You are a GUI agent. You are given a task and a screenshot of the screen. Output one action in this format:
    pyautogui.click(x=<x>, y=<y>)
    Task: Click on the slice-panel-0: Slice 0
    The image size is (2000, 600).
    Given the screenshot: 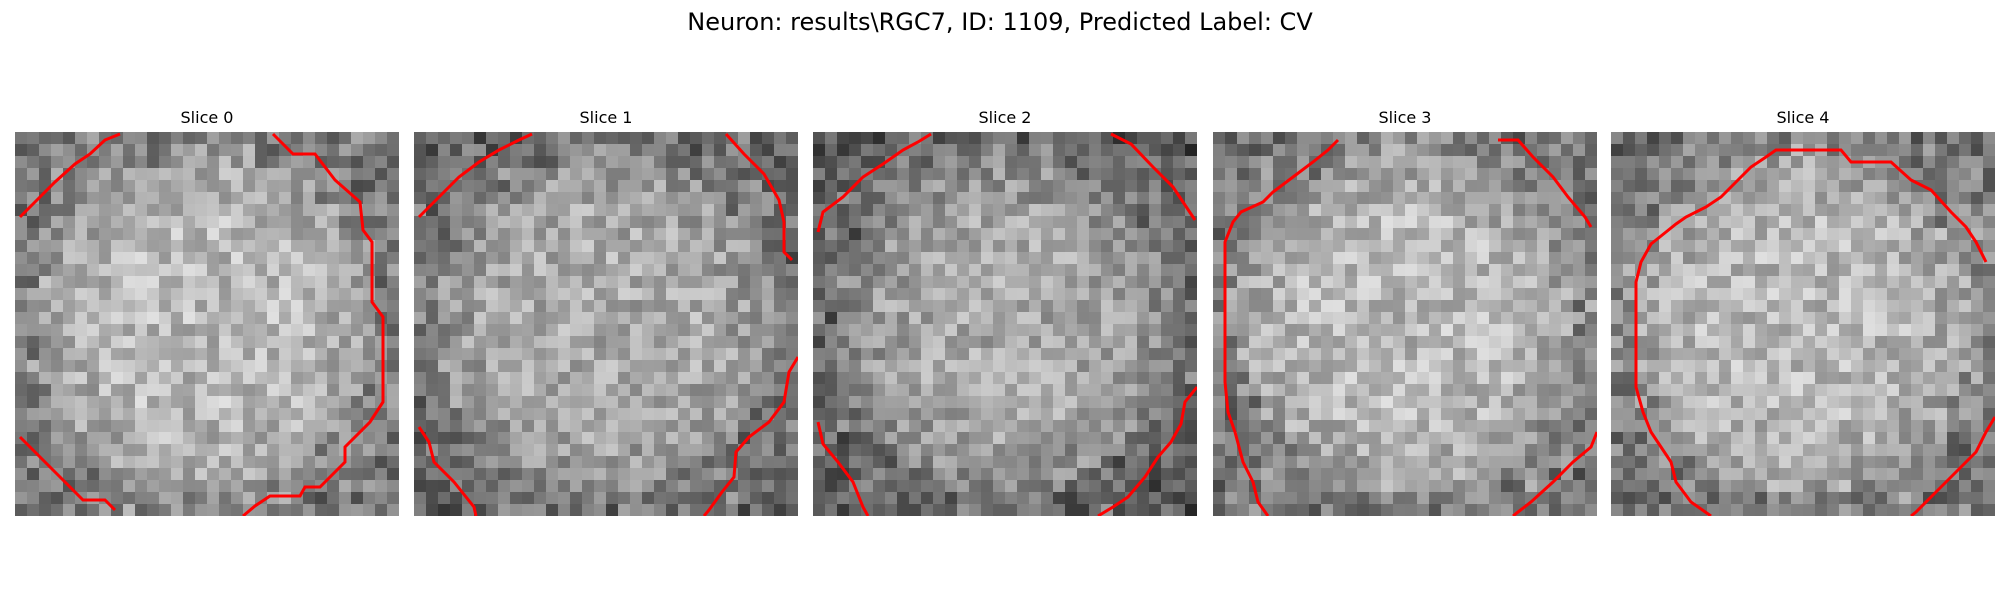 What is the action you would take?
    pyautogui.click(x=207, y=313)
    